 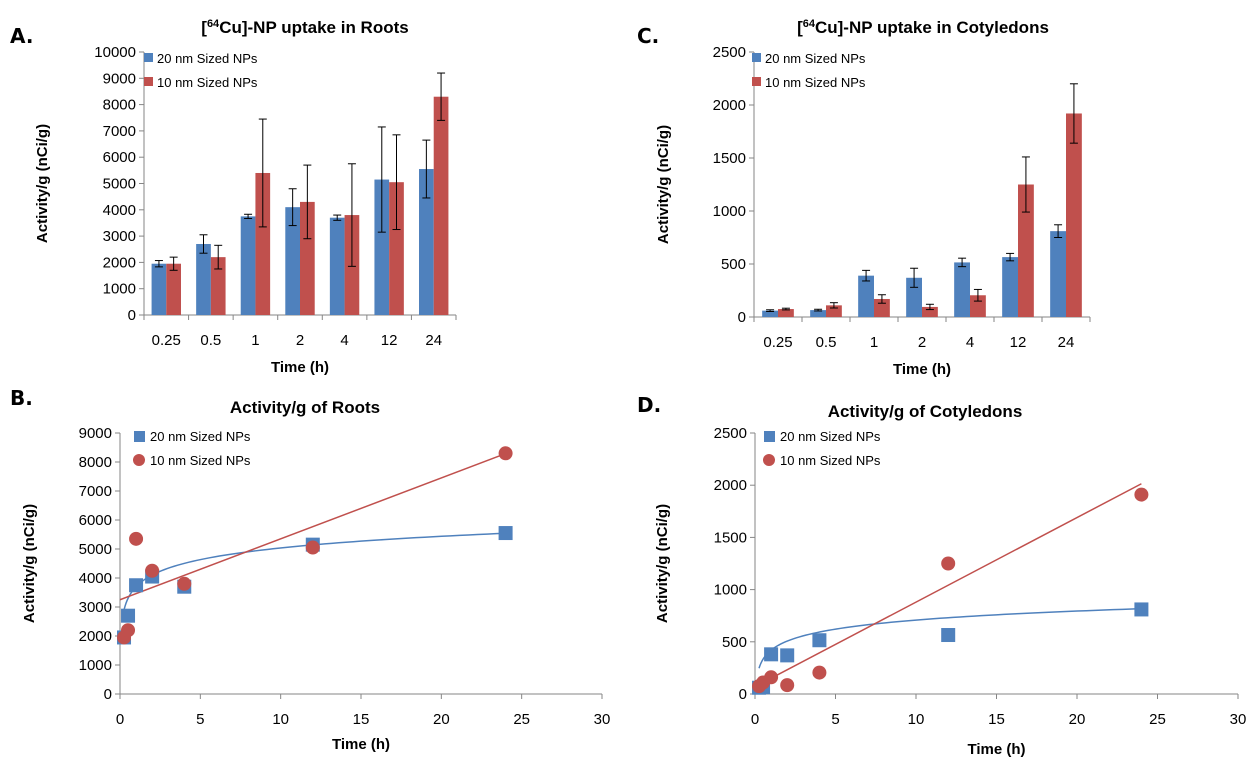 What do you see at coordinates (521, 719) in the screenshot?
I see `x-tick-label: 25` at bounding box center [521, 719].